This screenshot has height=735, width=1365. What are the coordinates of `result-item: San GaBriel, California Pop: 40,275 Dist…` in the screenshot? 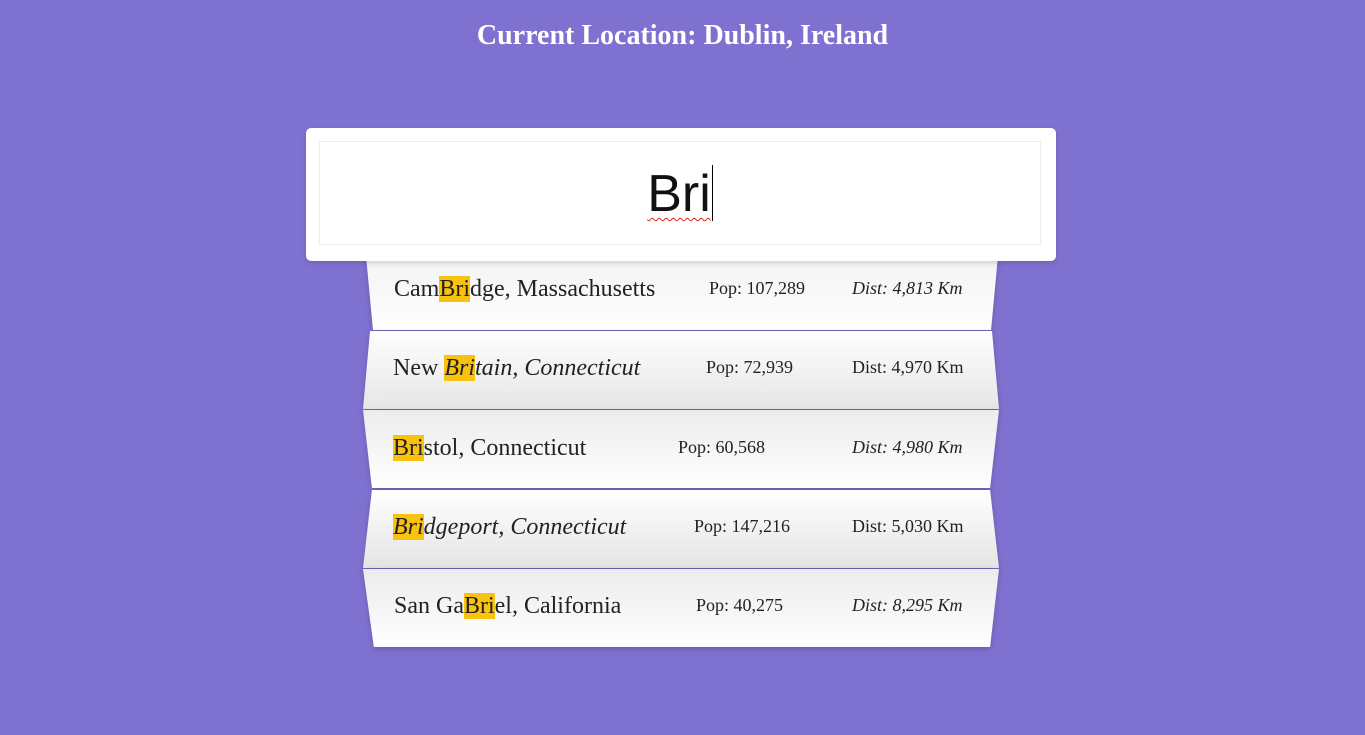 It's located at (681, 608).